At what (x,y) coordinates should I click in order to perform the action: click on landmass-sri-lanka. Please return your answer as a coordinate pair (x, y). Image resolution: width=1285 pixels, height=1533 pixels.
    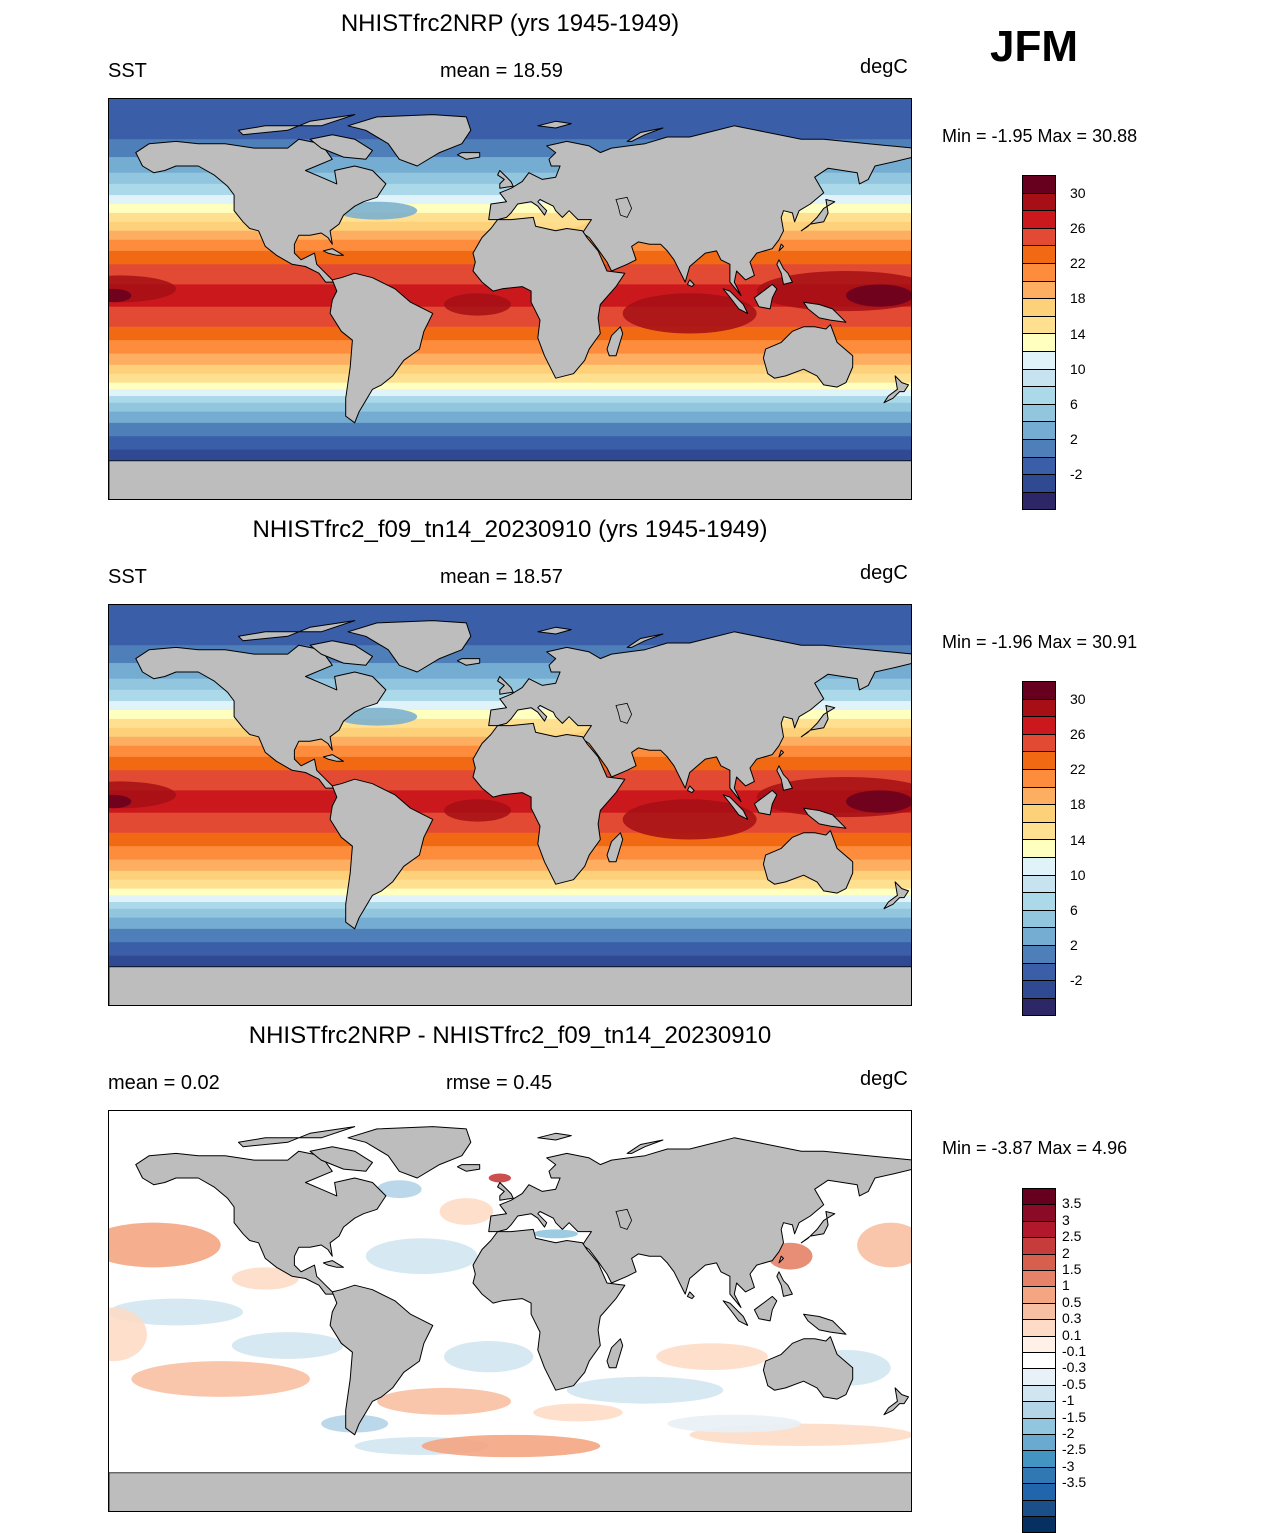
    Looking at the image, I should click on (690, 283).